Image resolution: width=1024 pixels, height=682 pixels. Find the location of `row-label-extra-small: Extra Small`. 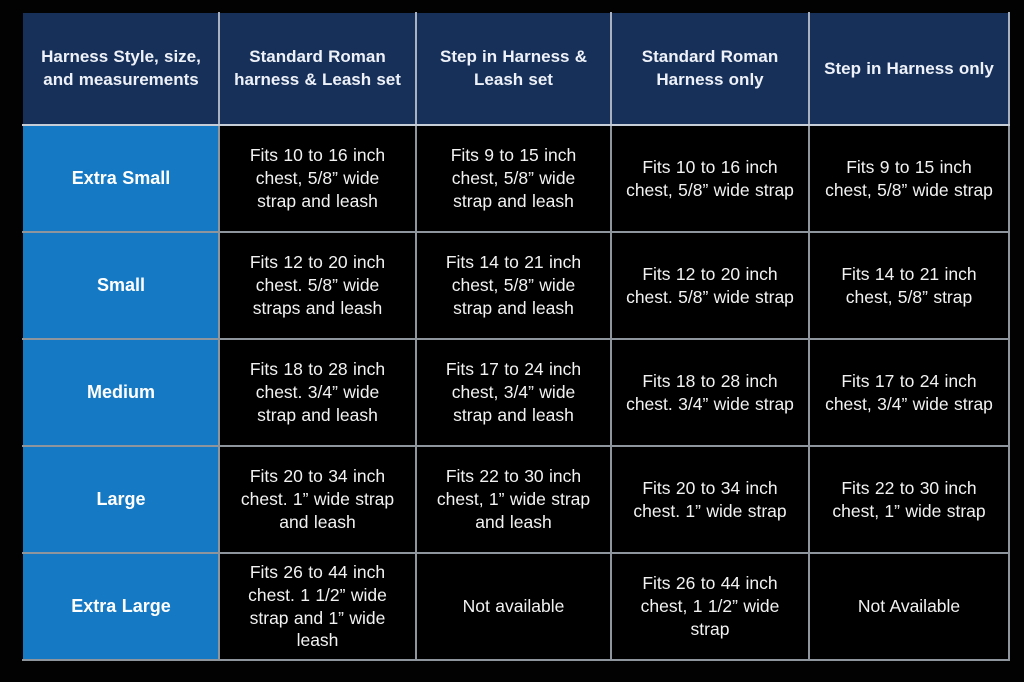

row-label-extra-small: Extra Small is located at coordinates (121, 178).